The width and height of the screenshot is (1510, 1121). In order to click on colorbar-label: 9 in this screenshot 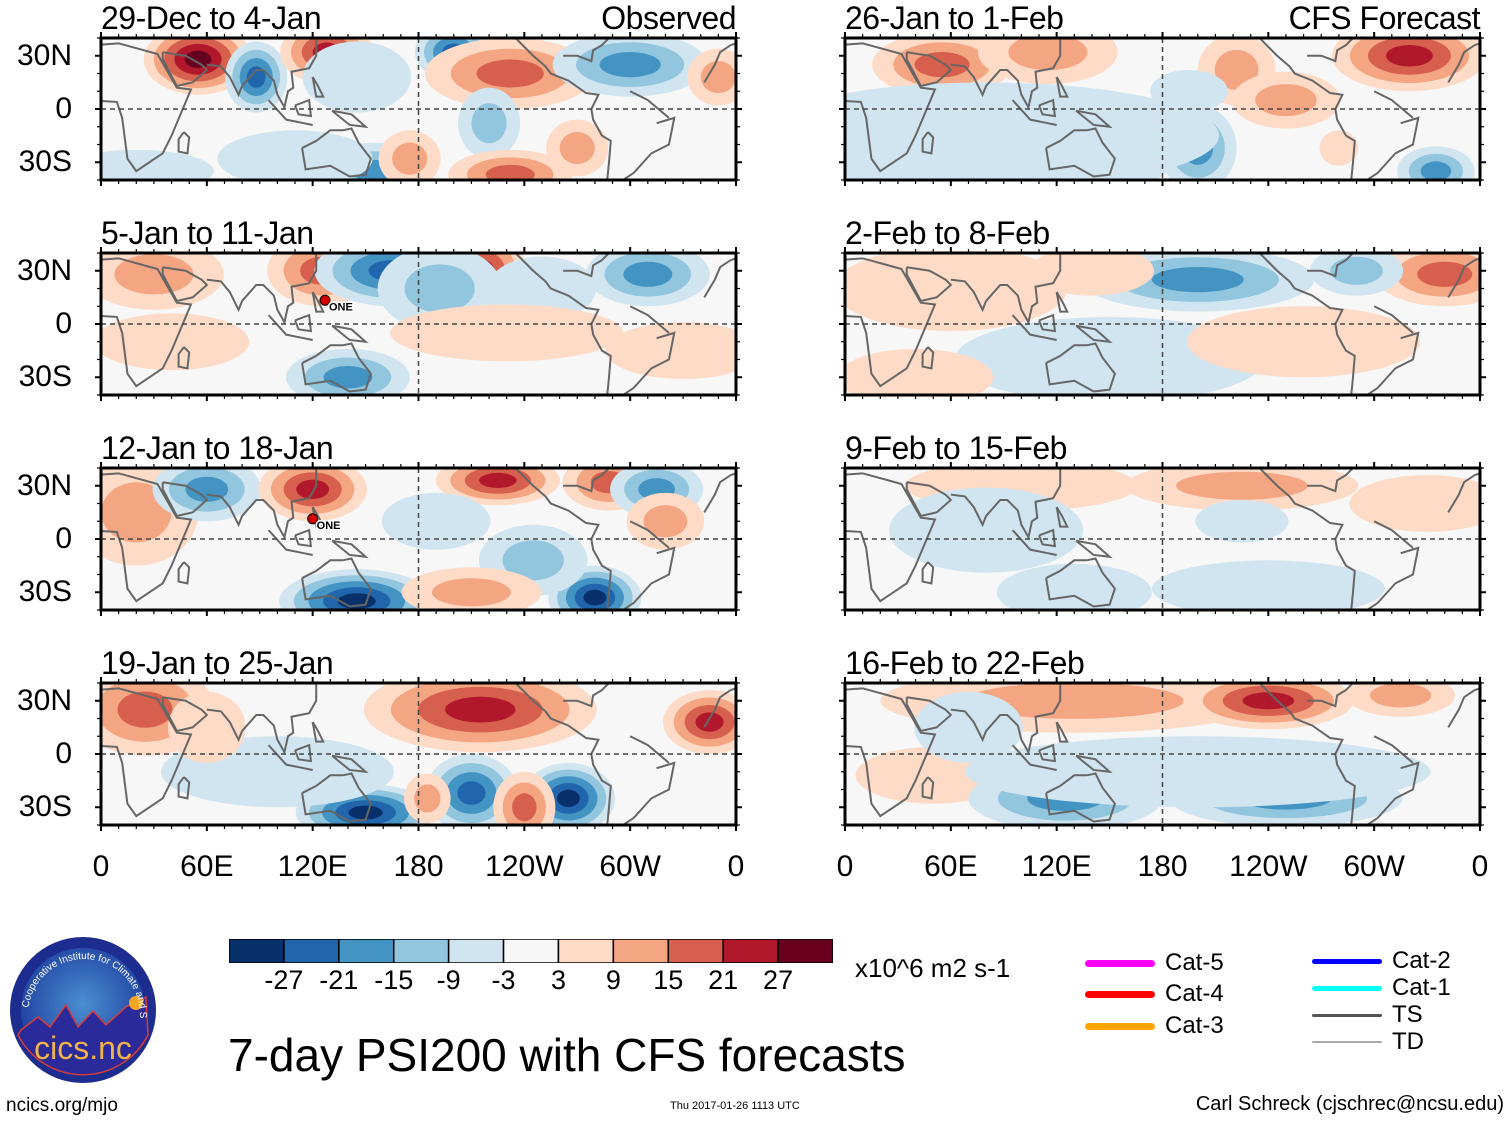, I will do `click(613, 980)`.